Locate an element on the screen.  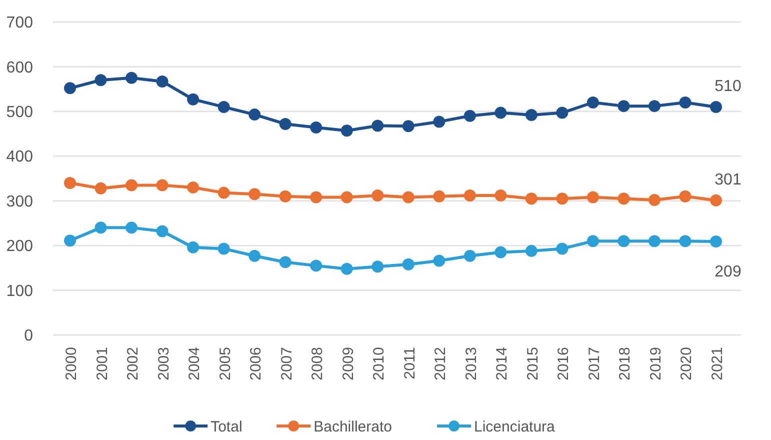
y-tick-label: 600 is located at coordinates (20, 67).